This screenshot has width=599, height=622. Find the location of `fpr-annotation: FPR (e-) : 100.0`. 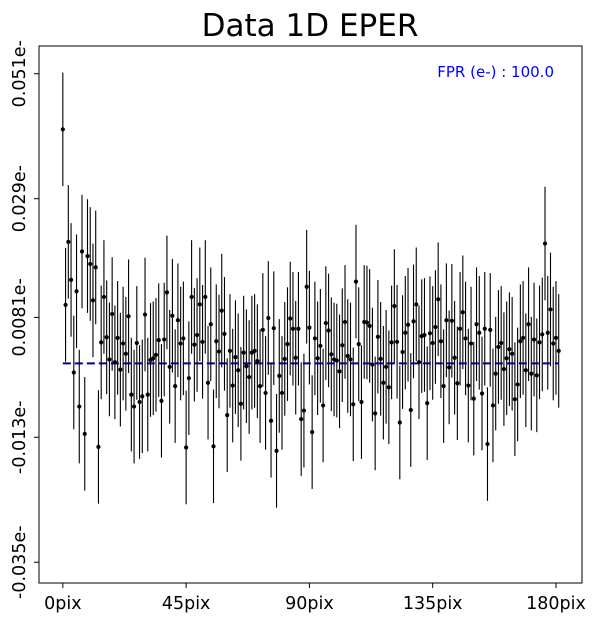

fpr-annotation: FPR (e-) : 100.0 is located at coordinates (495, 72).